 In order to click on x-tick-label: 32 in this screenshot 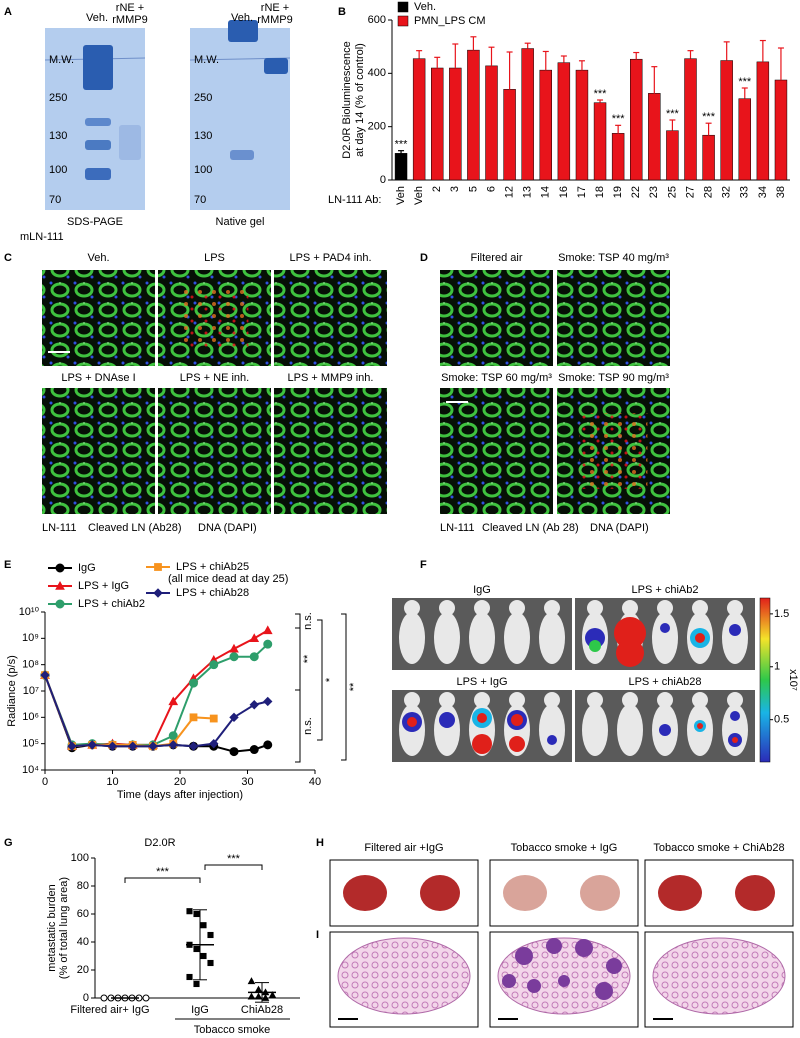, I will do `click(727, 192)`.